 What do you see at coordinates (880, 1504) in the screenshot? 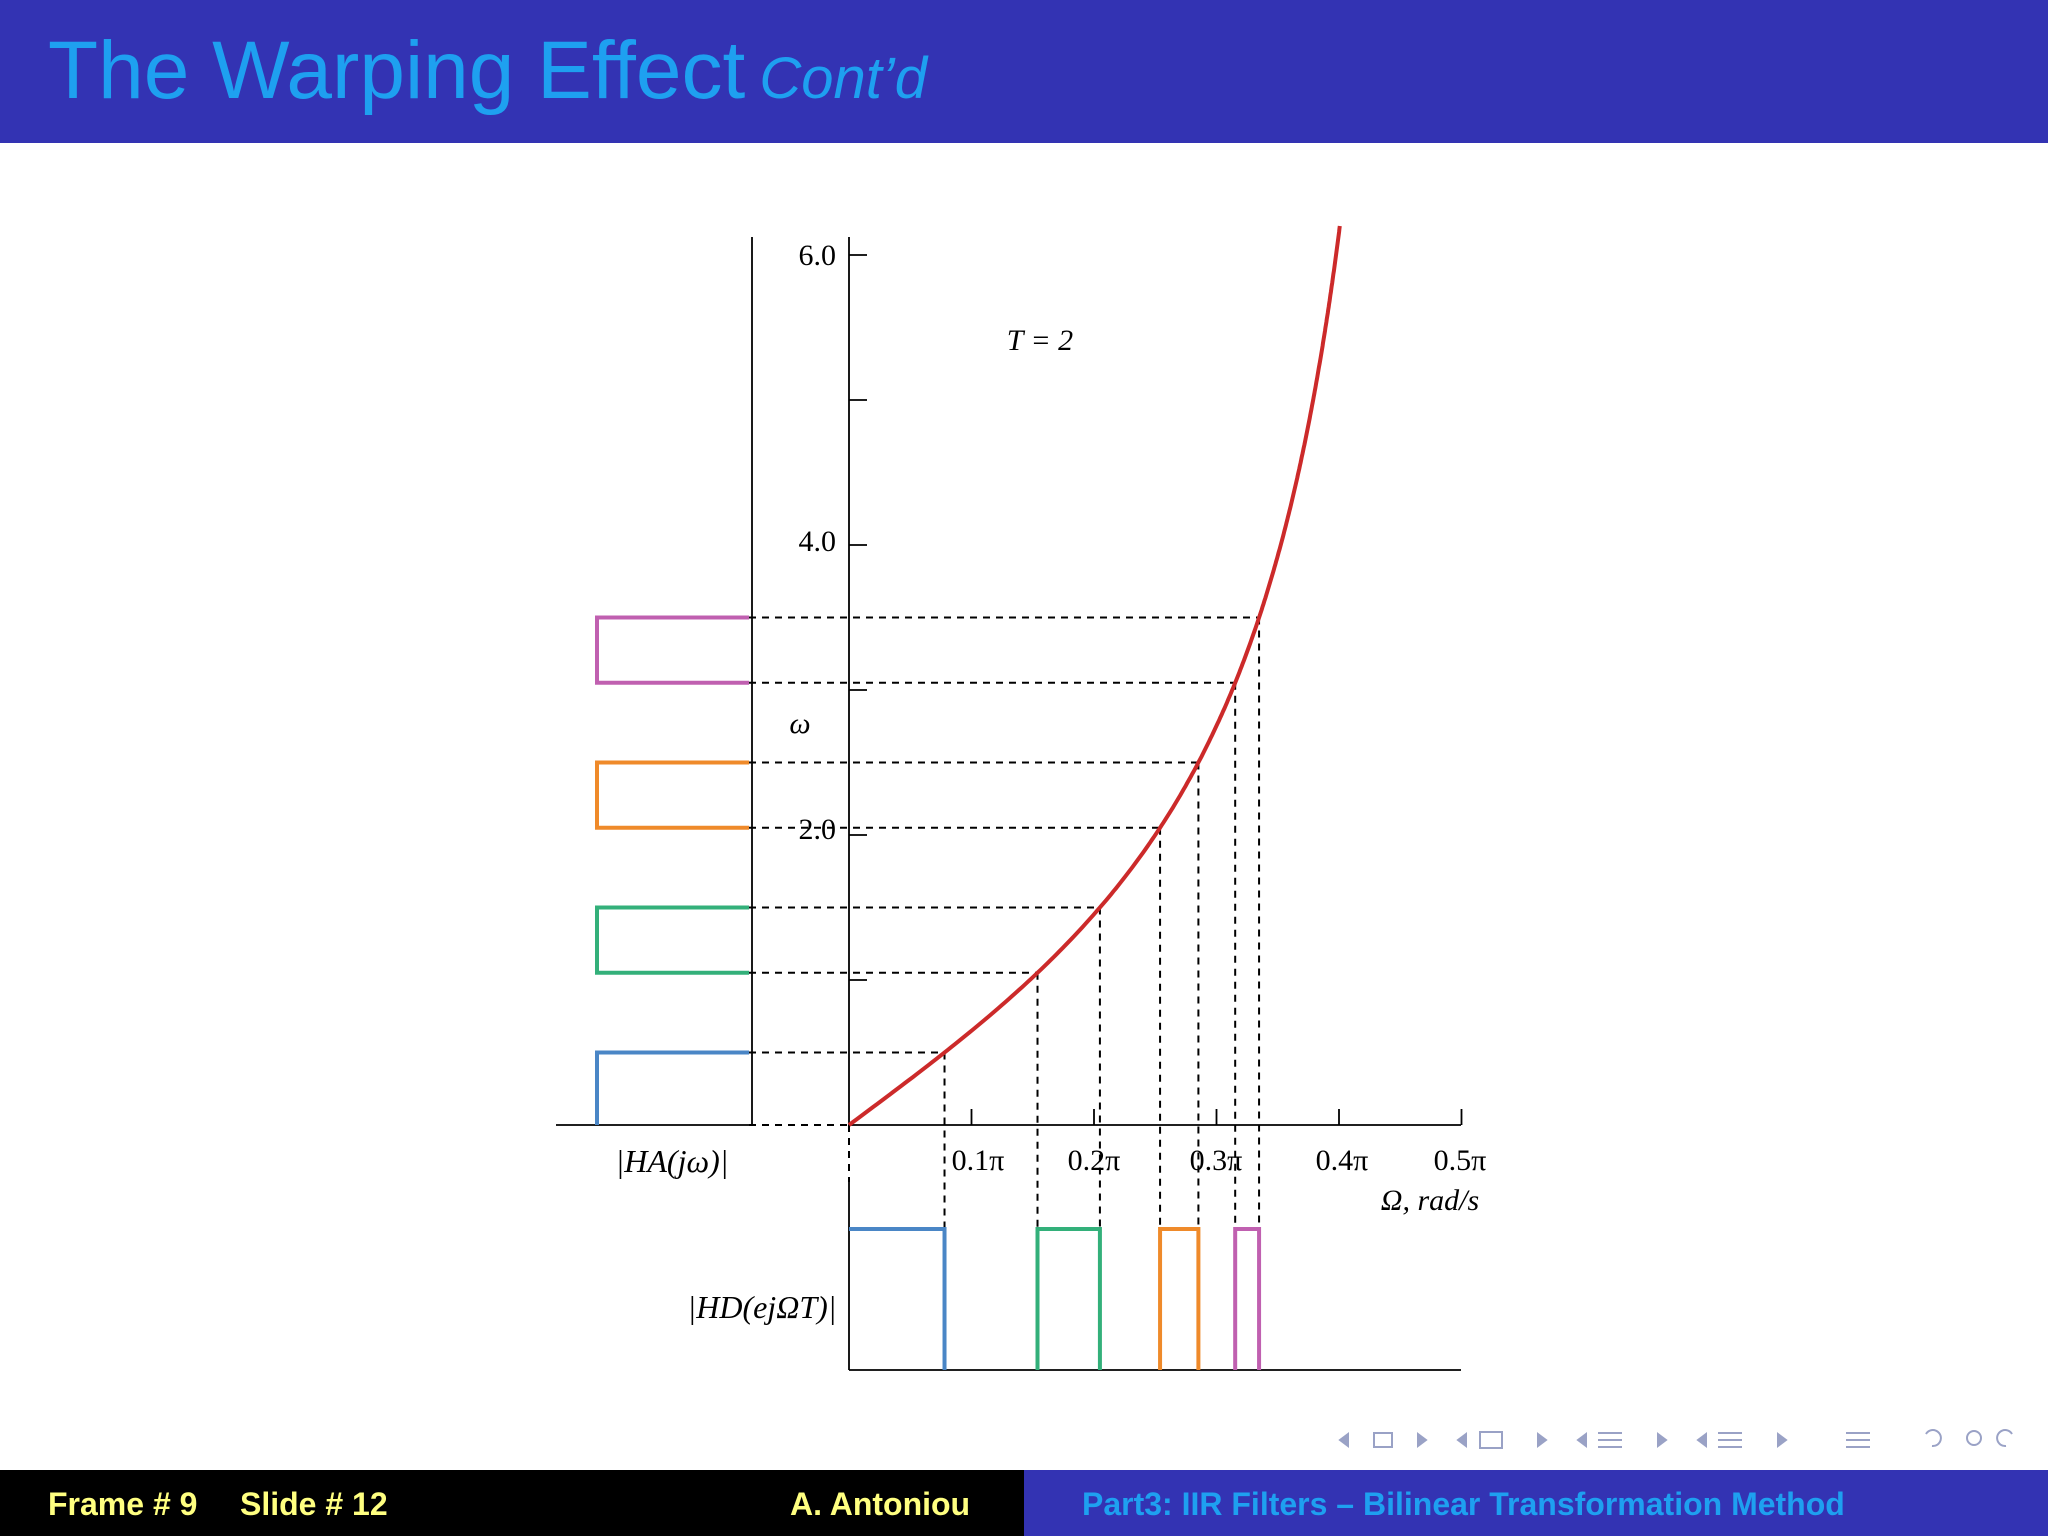
I see `footer-author: A. Antoniou` at bounding box center [880, 1504].